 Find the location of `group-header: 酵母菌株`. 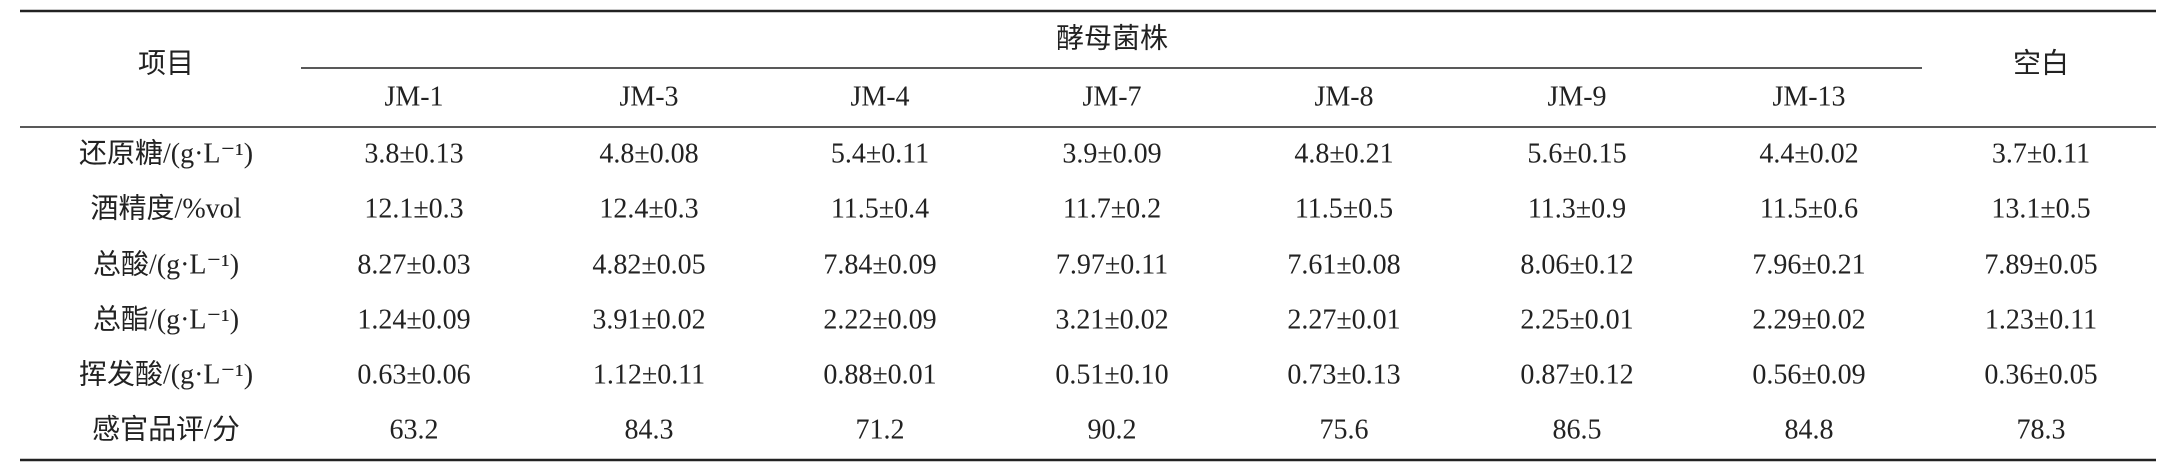

group-header: 酵母菌株 is located at coordinates (1112, 38).